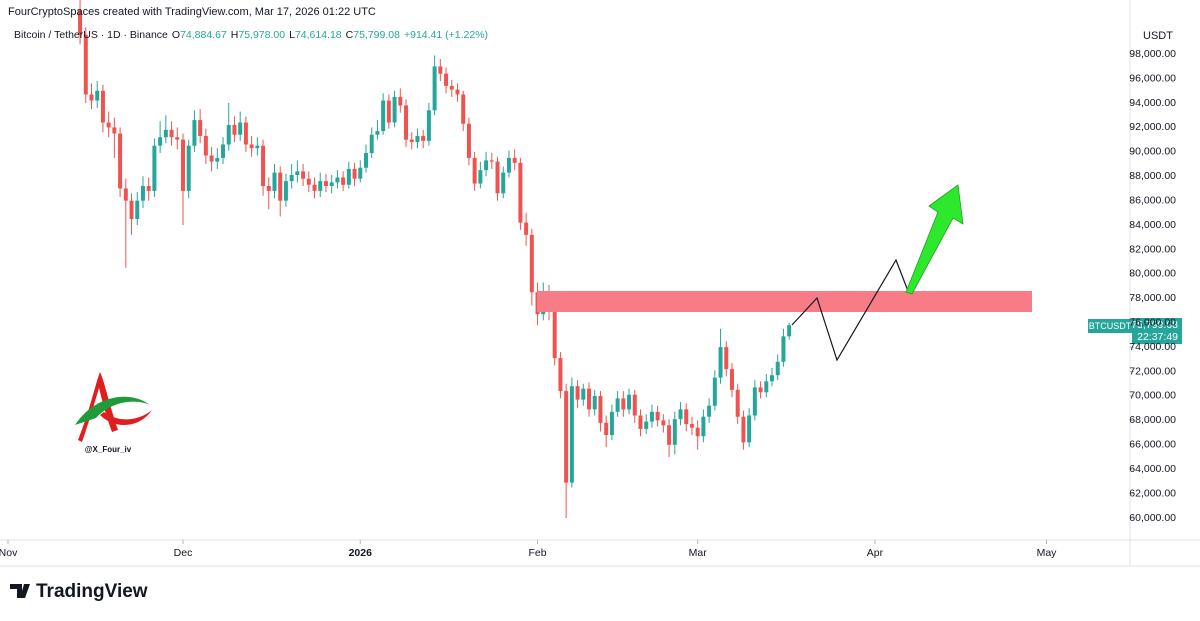 This screenshot has width=1200, height=621. I want to click on symbol-tag-text: BTCUSDT, so click(1110, 326).